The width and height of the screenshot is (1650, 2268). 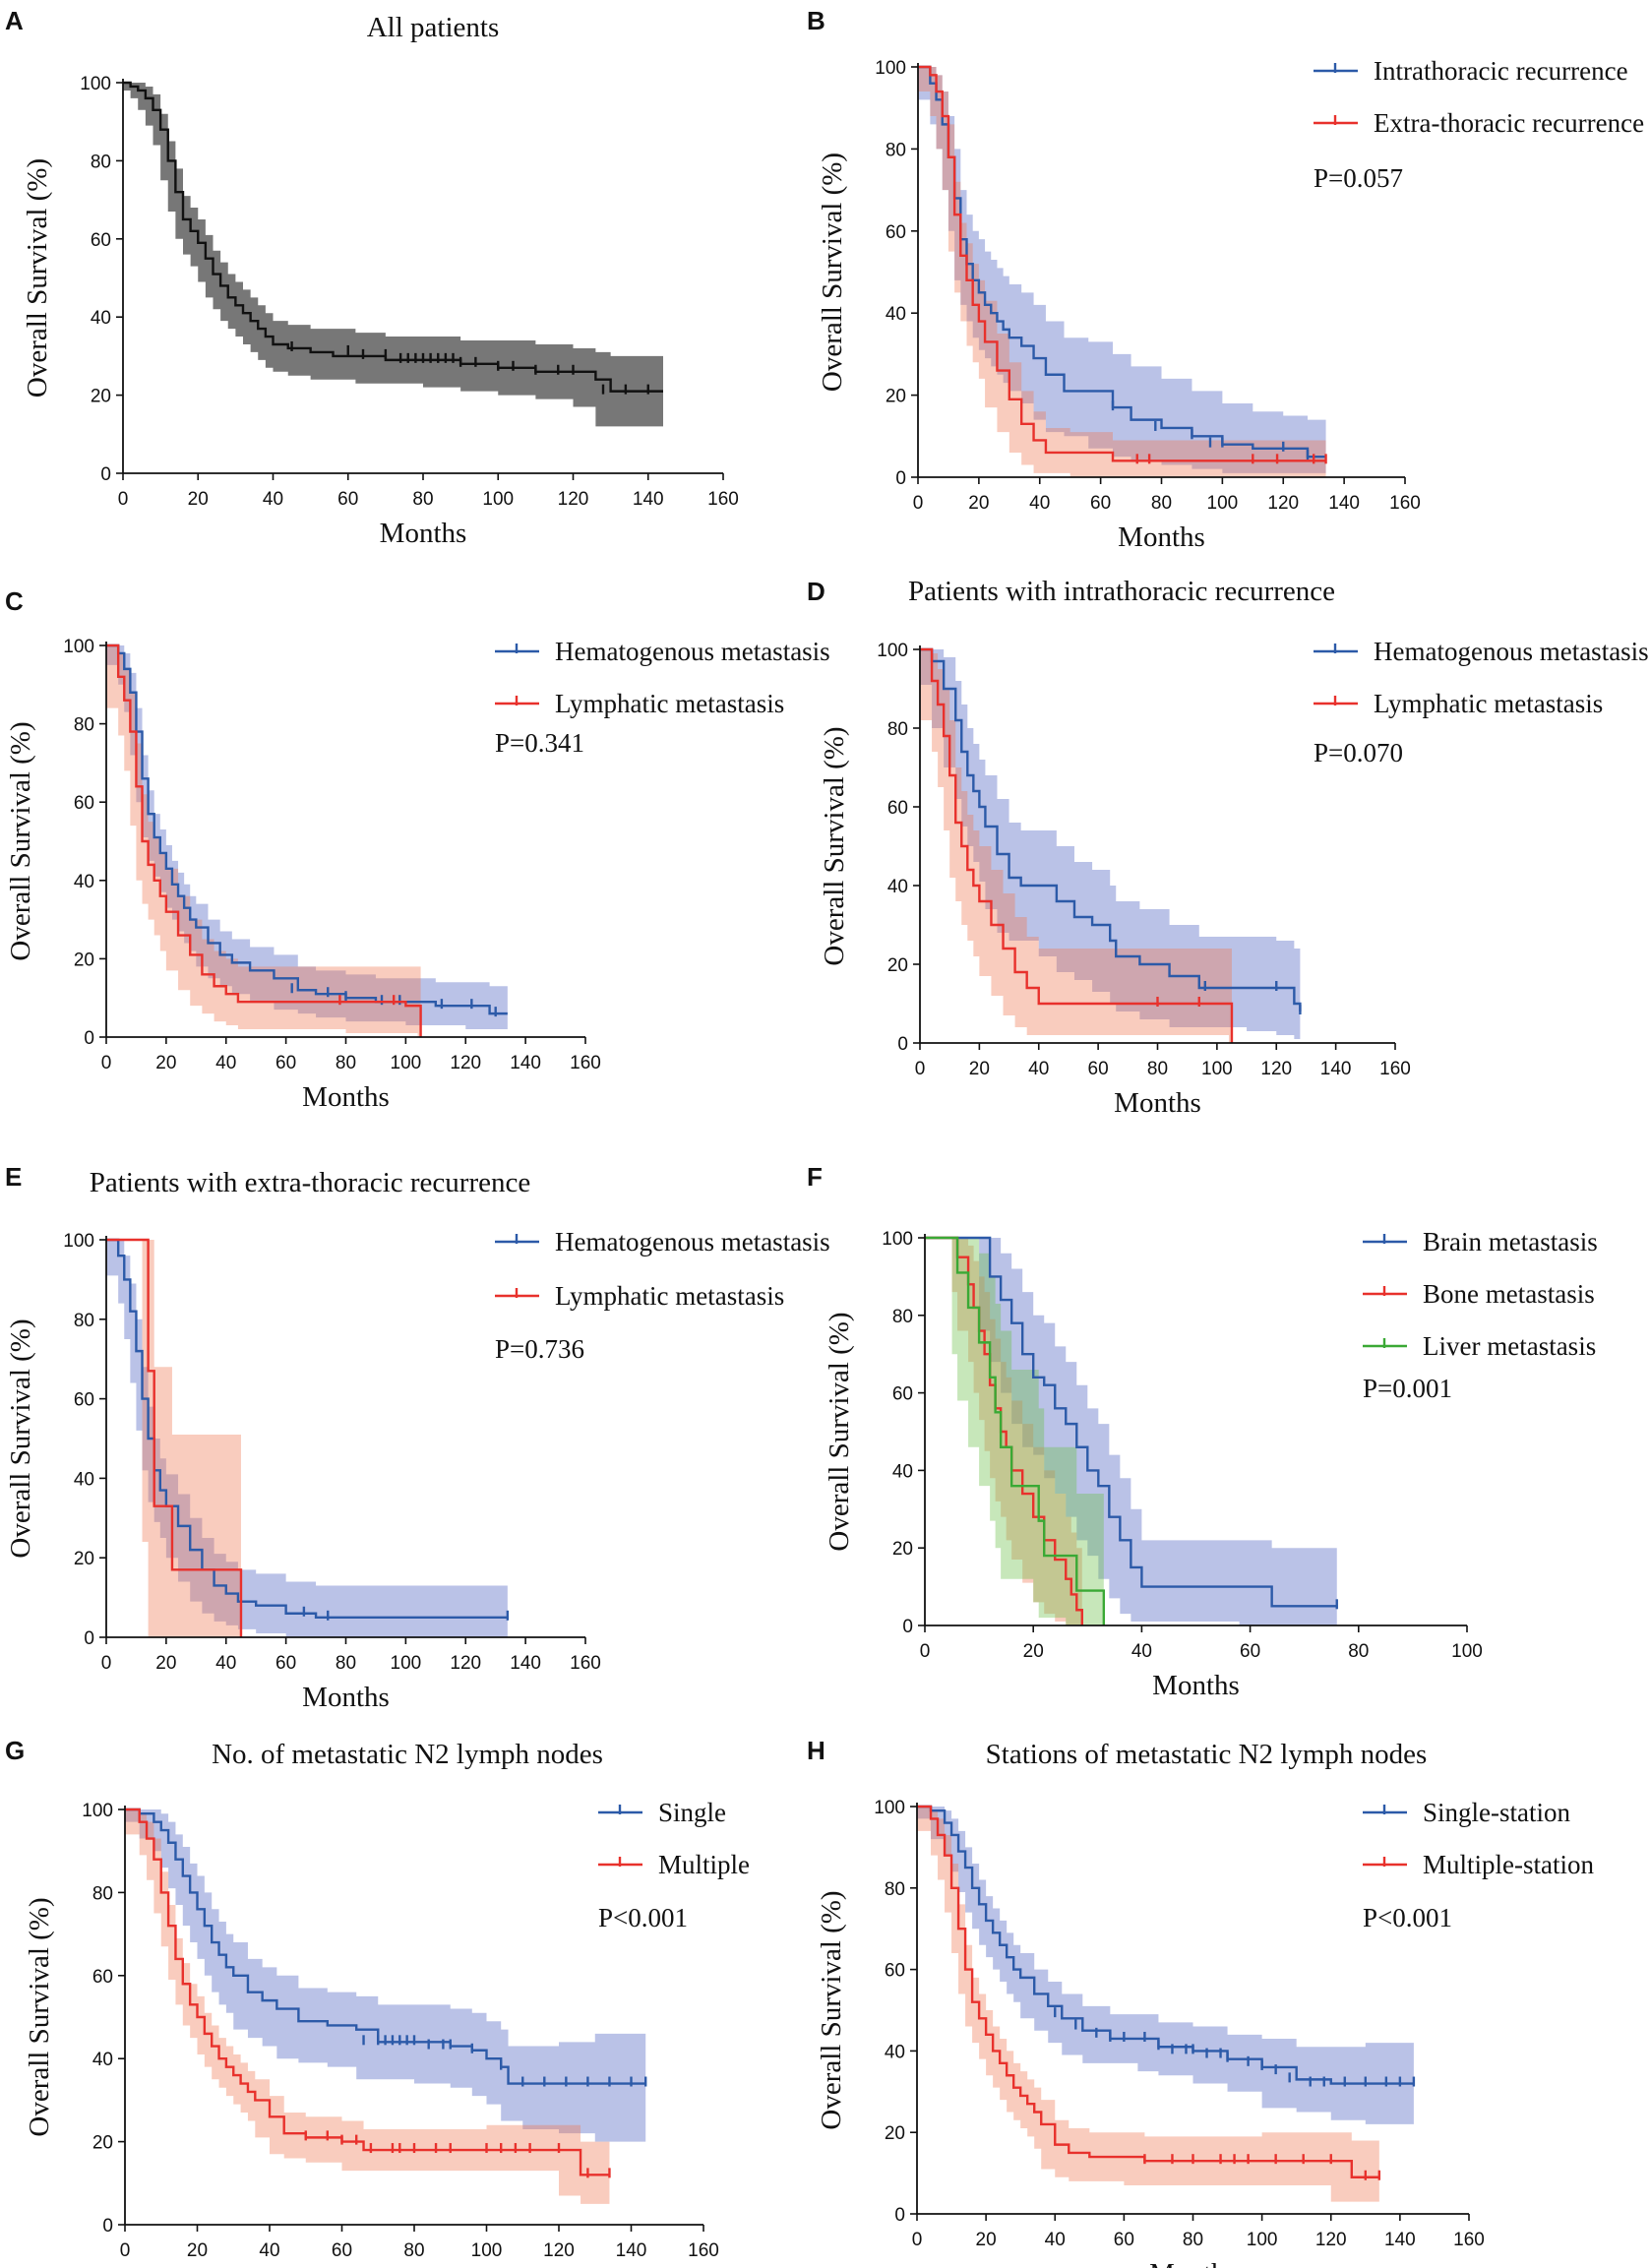 What do you see at coordinates (15, 1751) in the screenshot?
I see `panel-letter: G` at bounding box center [15, 1751].